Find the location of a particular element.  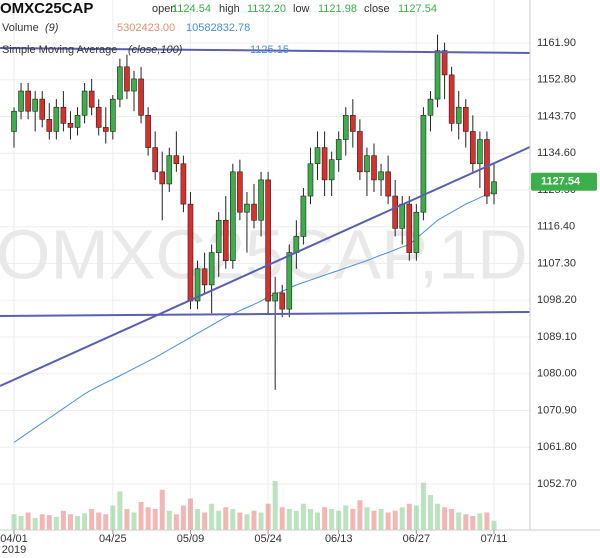

y-tick-label: 1161.90 is located at coordinates (556, 43).